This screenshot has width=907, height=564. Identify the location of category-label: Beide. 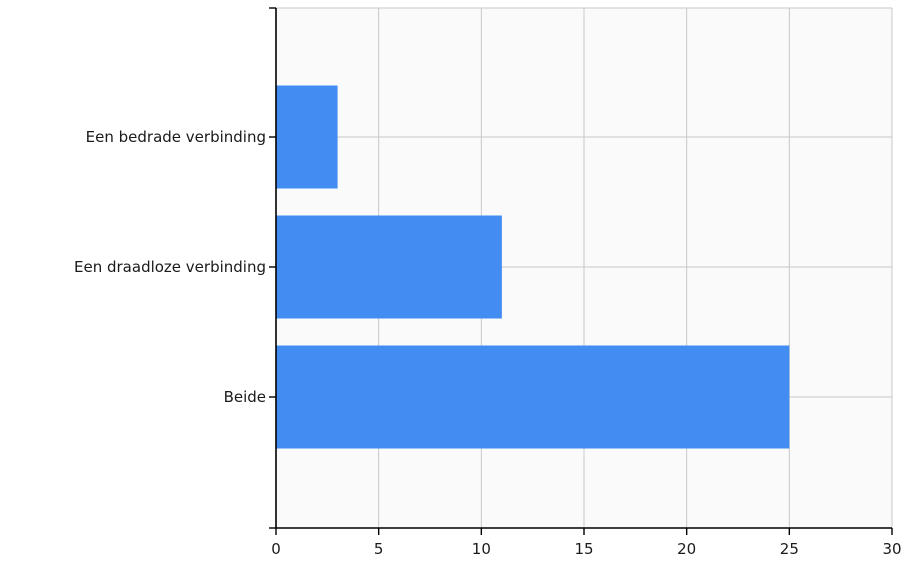
(245, 397).